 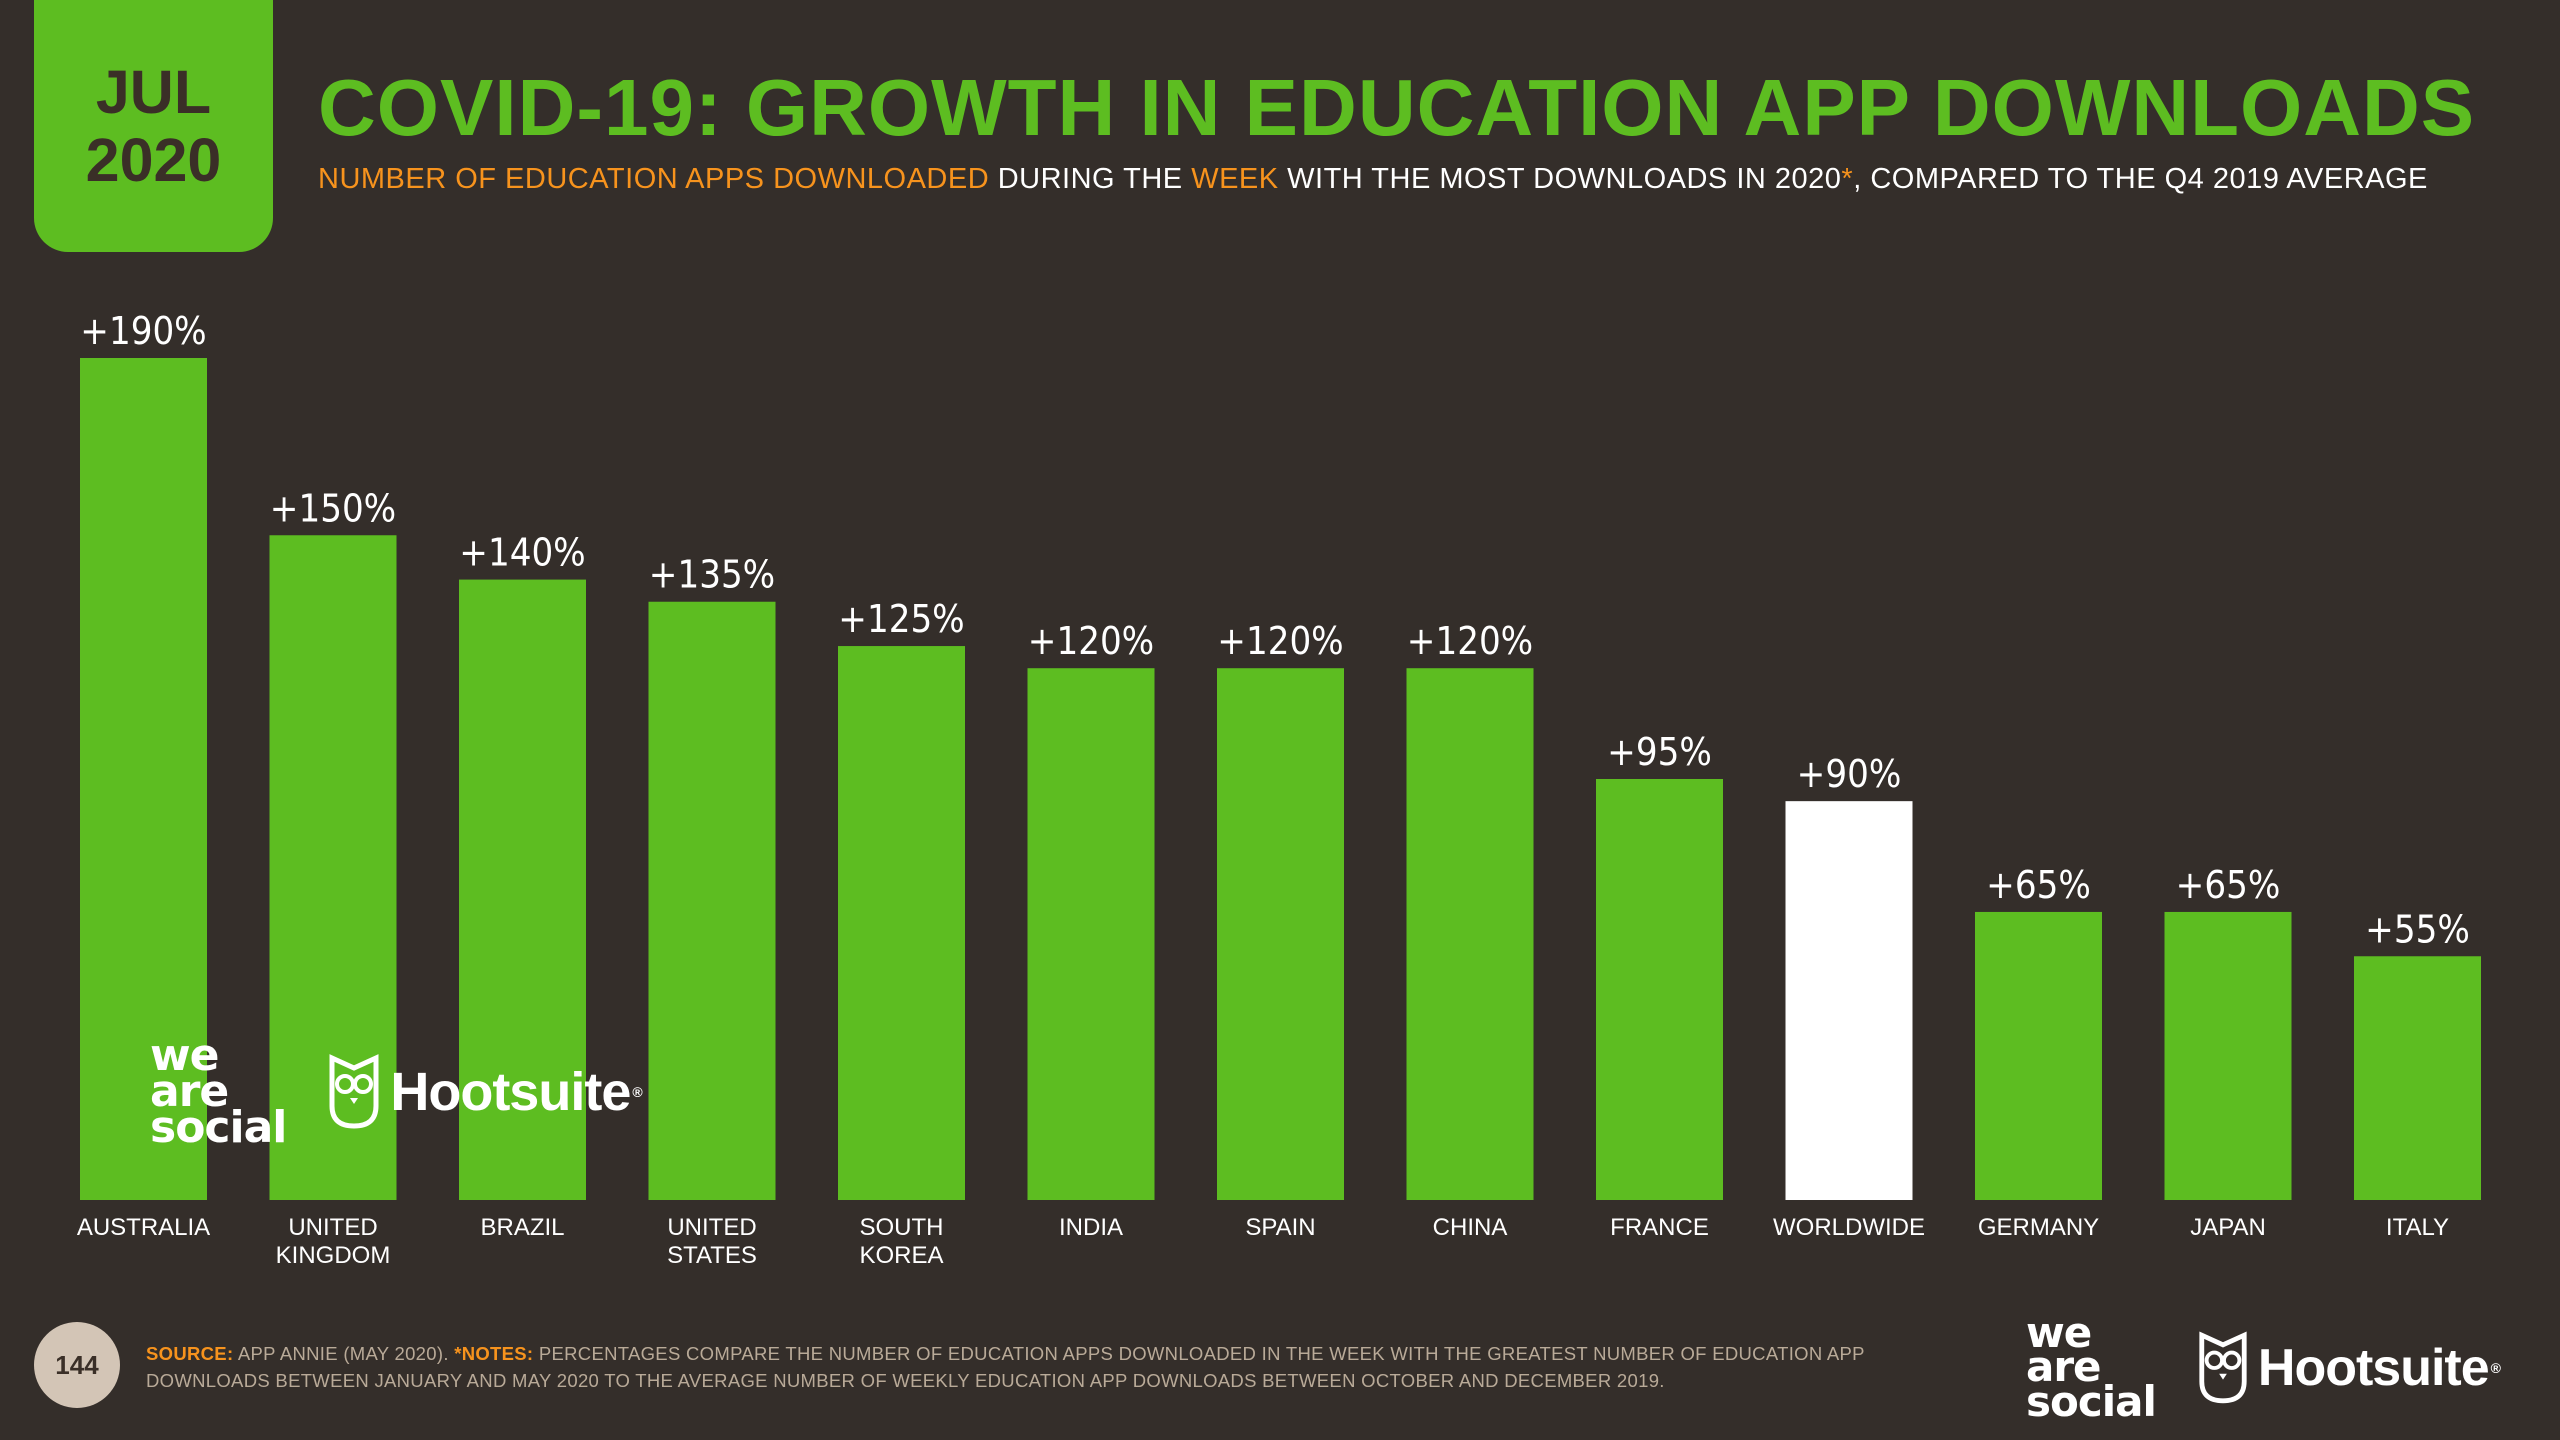 I want to click on category-label: GERMANY, so click(x=2038, y=1227).